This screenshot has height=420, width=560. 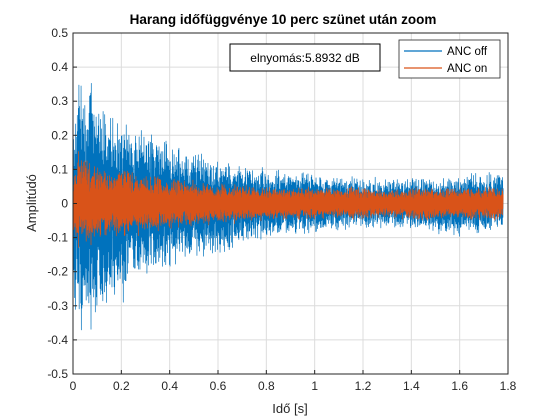 What do you see at coordinates (289, 408) in the screenshot?
I see `x-axis-label: Idő [s]` at bounding box center [289, 408].